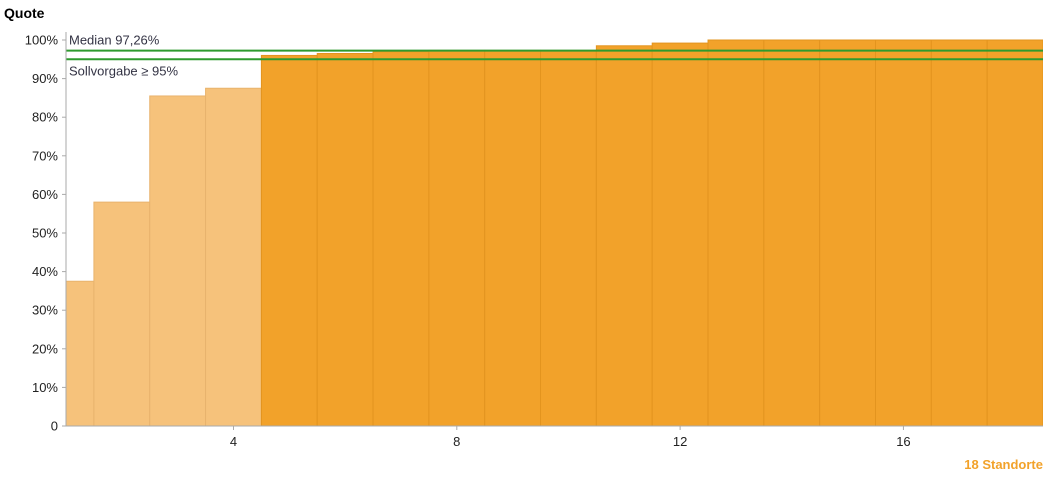 Image resolution: width=1043 pixels, height=480 pixels. What do you see at coordinates (45, 310) in the screenshot?
I see `y-tick-label: 30%` at bounding box center [45, 310].